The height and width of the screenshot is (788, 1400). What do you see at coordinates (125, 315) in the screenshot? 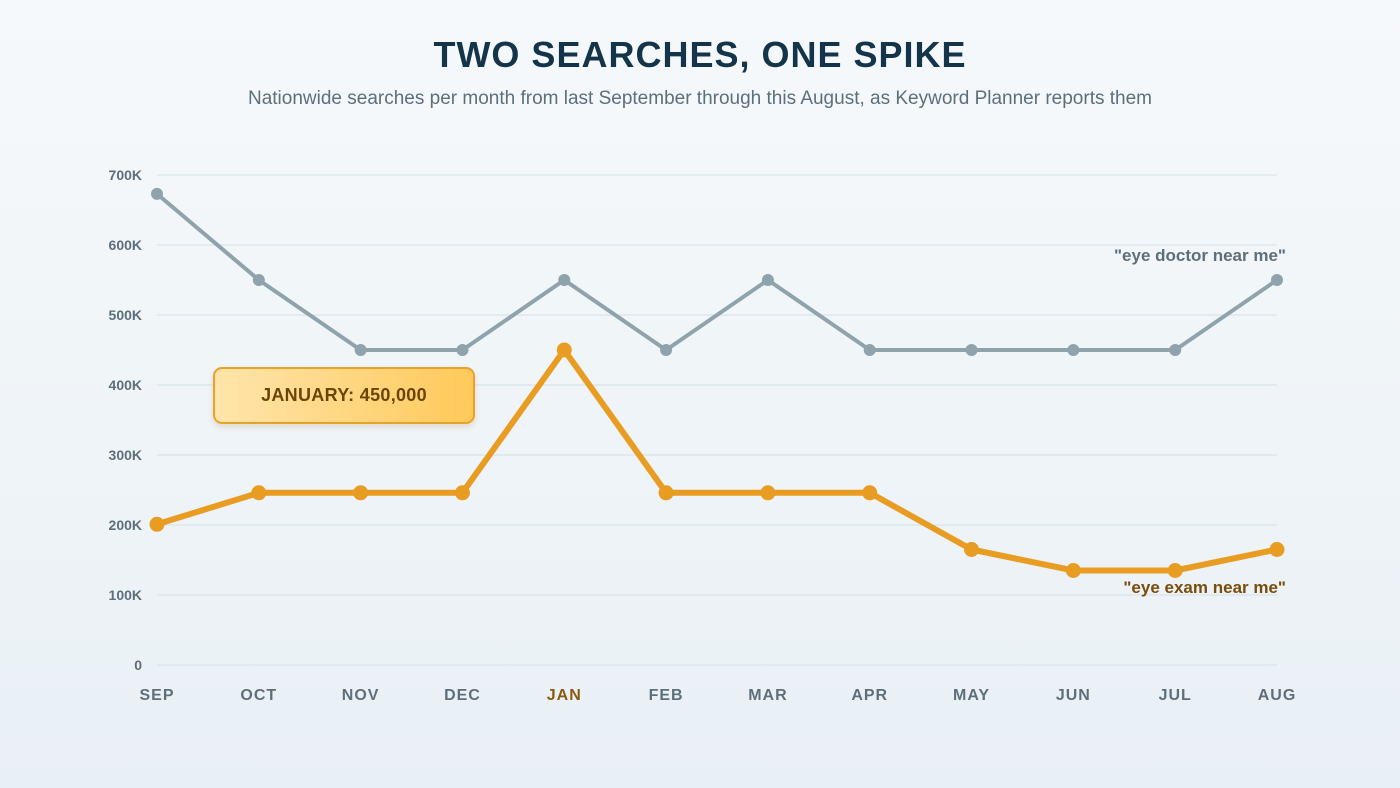
I see `y-tick-label: 500K` at bounding box center [125, 315].